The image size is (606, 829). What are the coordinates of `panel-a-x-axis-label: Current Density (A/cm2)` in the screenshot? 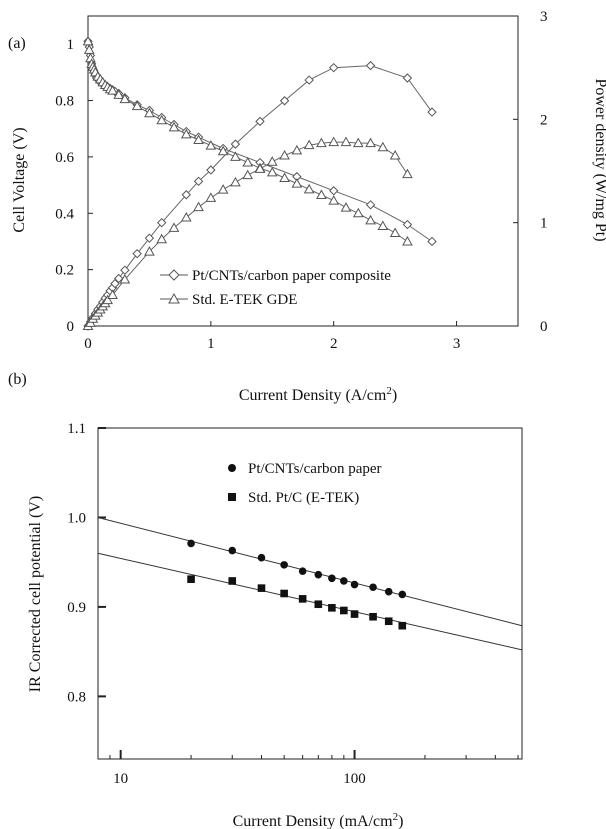 It's located at (318, 394).